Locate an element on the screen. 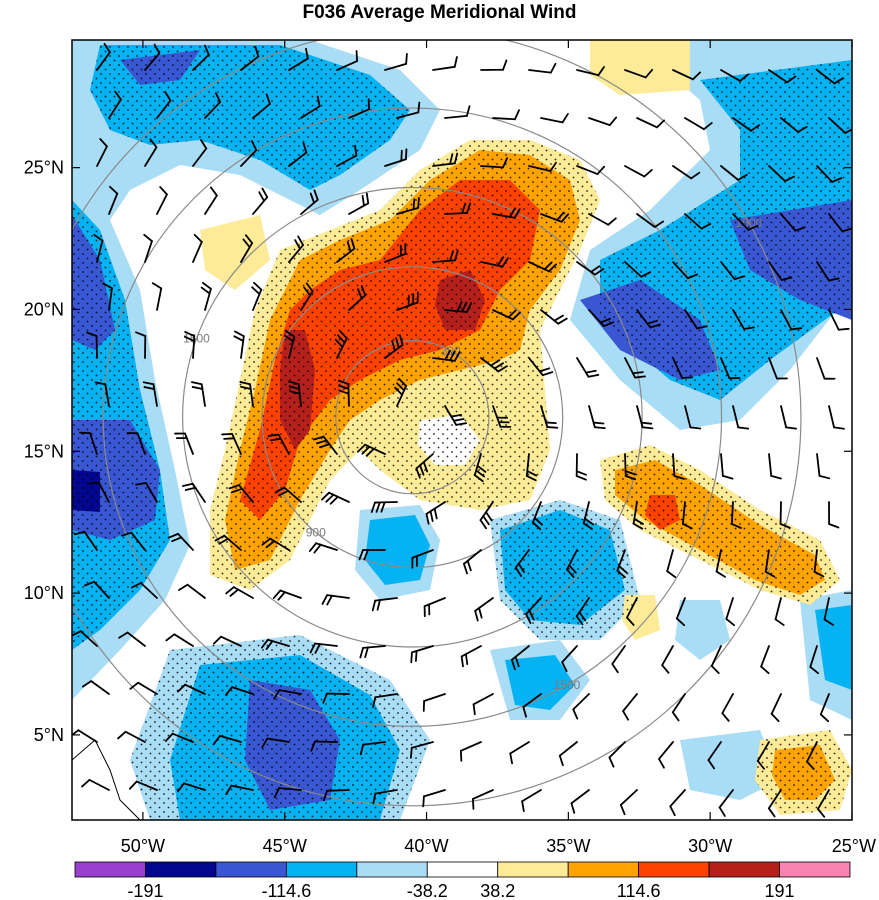 The image size is (879, 900). lon-tick-label: 35°W is located at coordinates (568, 846).